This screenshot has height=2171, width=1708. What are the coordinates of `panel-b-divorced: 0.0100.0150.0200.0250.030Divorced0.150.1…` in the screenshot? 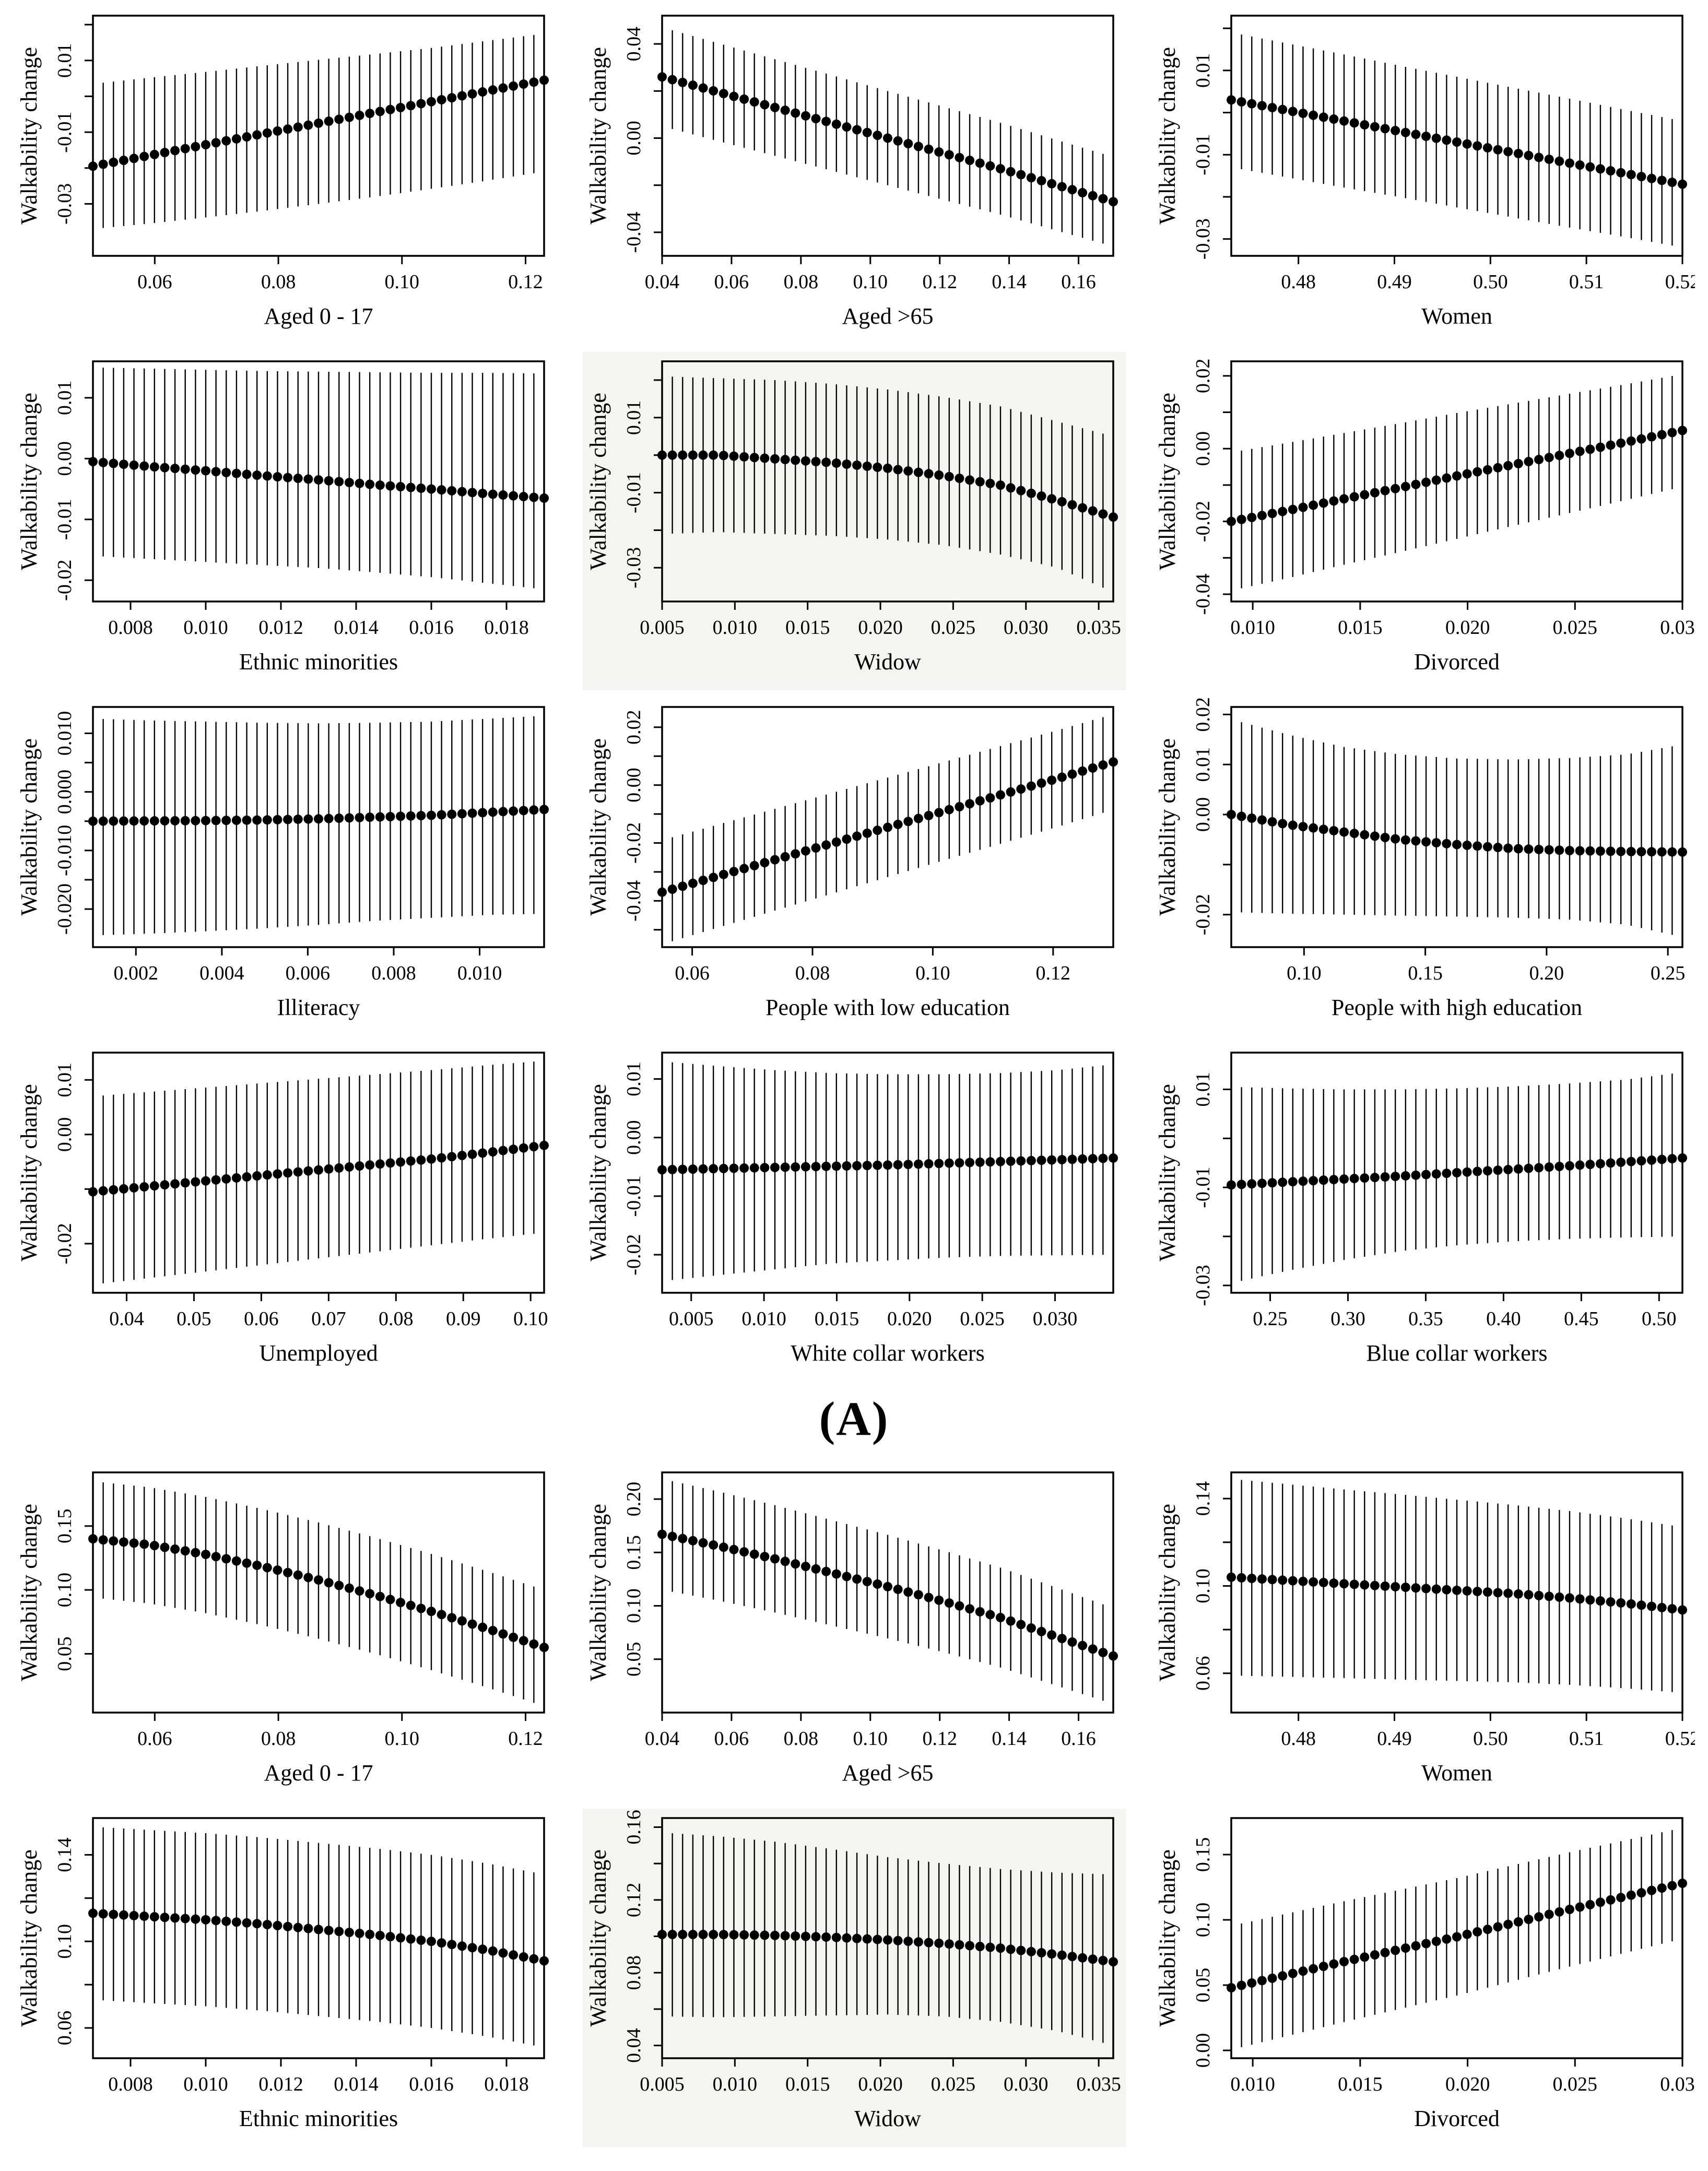 It's located at (1423, 1978).